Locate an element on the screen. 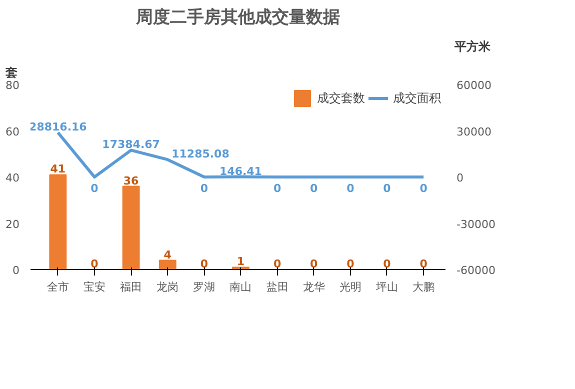 The width and height of the screenshot is (575, 389). x-tick-label: 坪山 is located at coordinates (386, 287).